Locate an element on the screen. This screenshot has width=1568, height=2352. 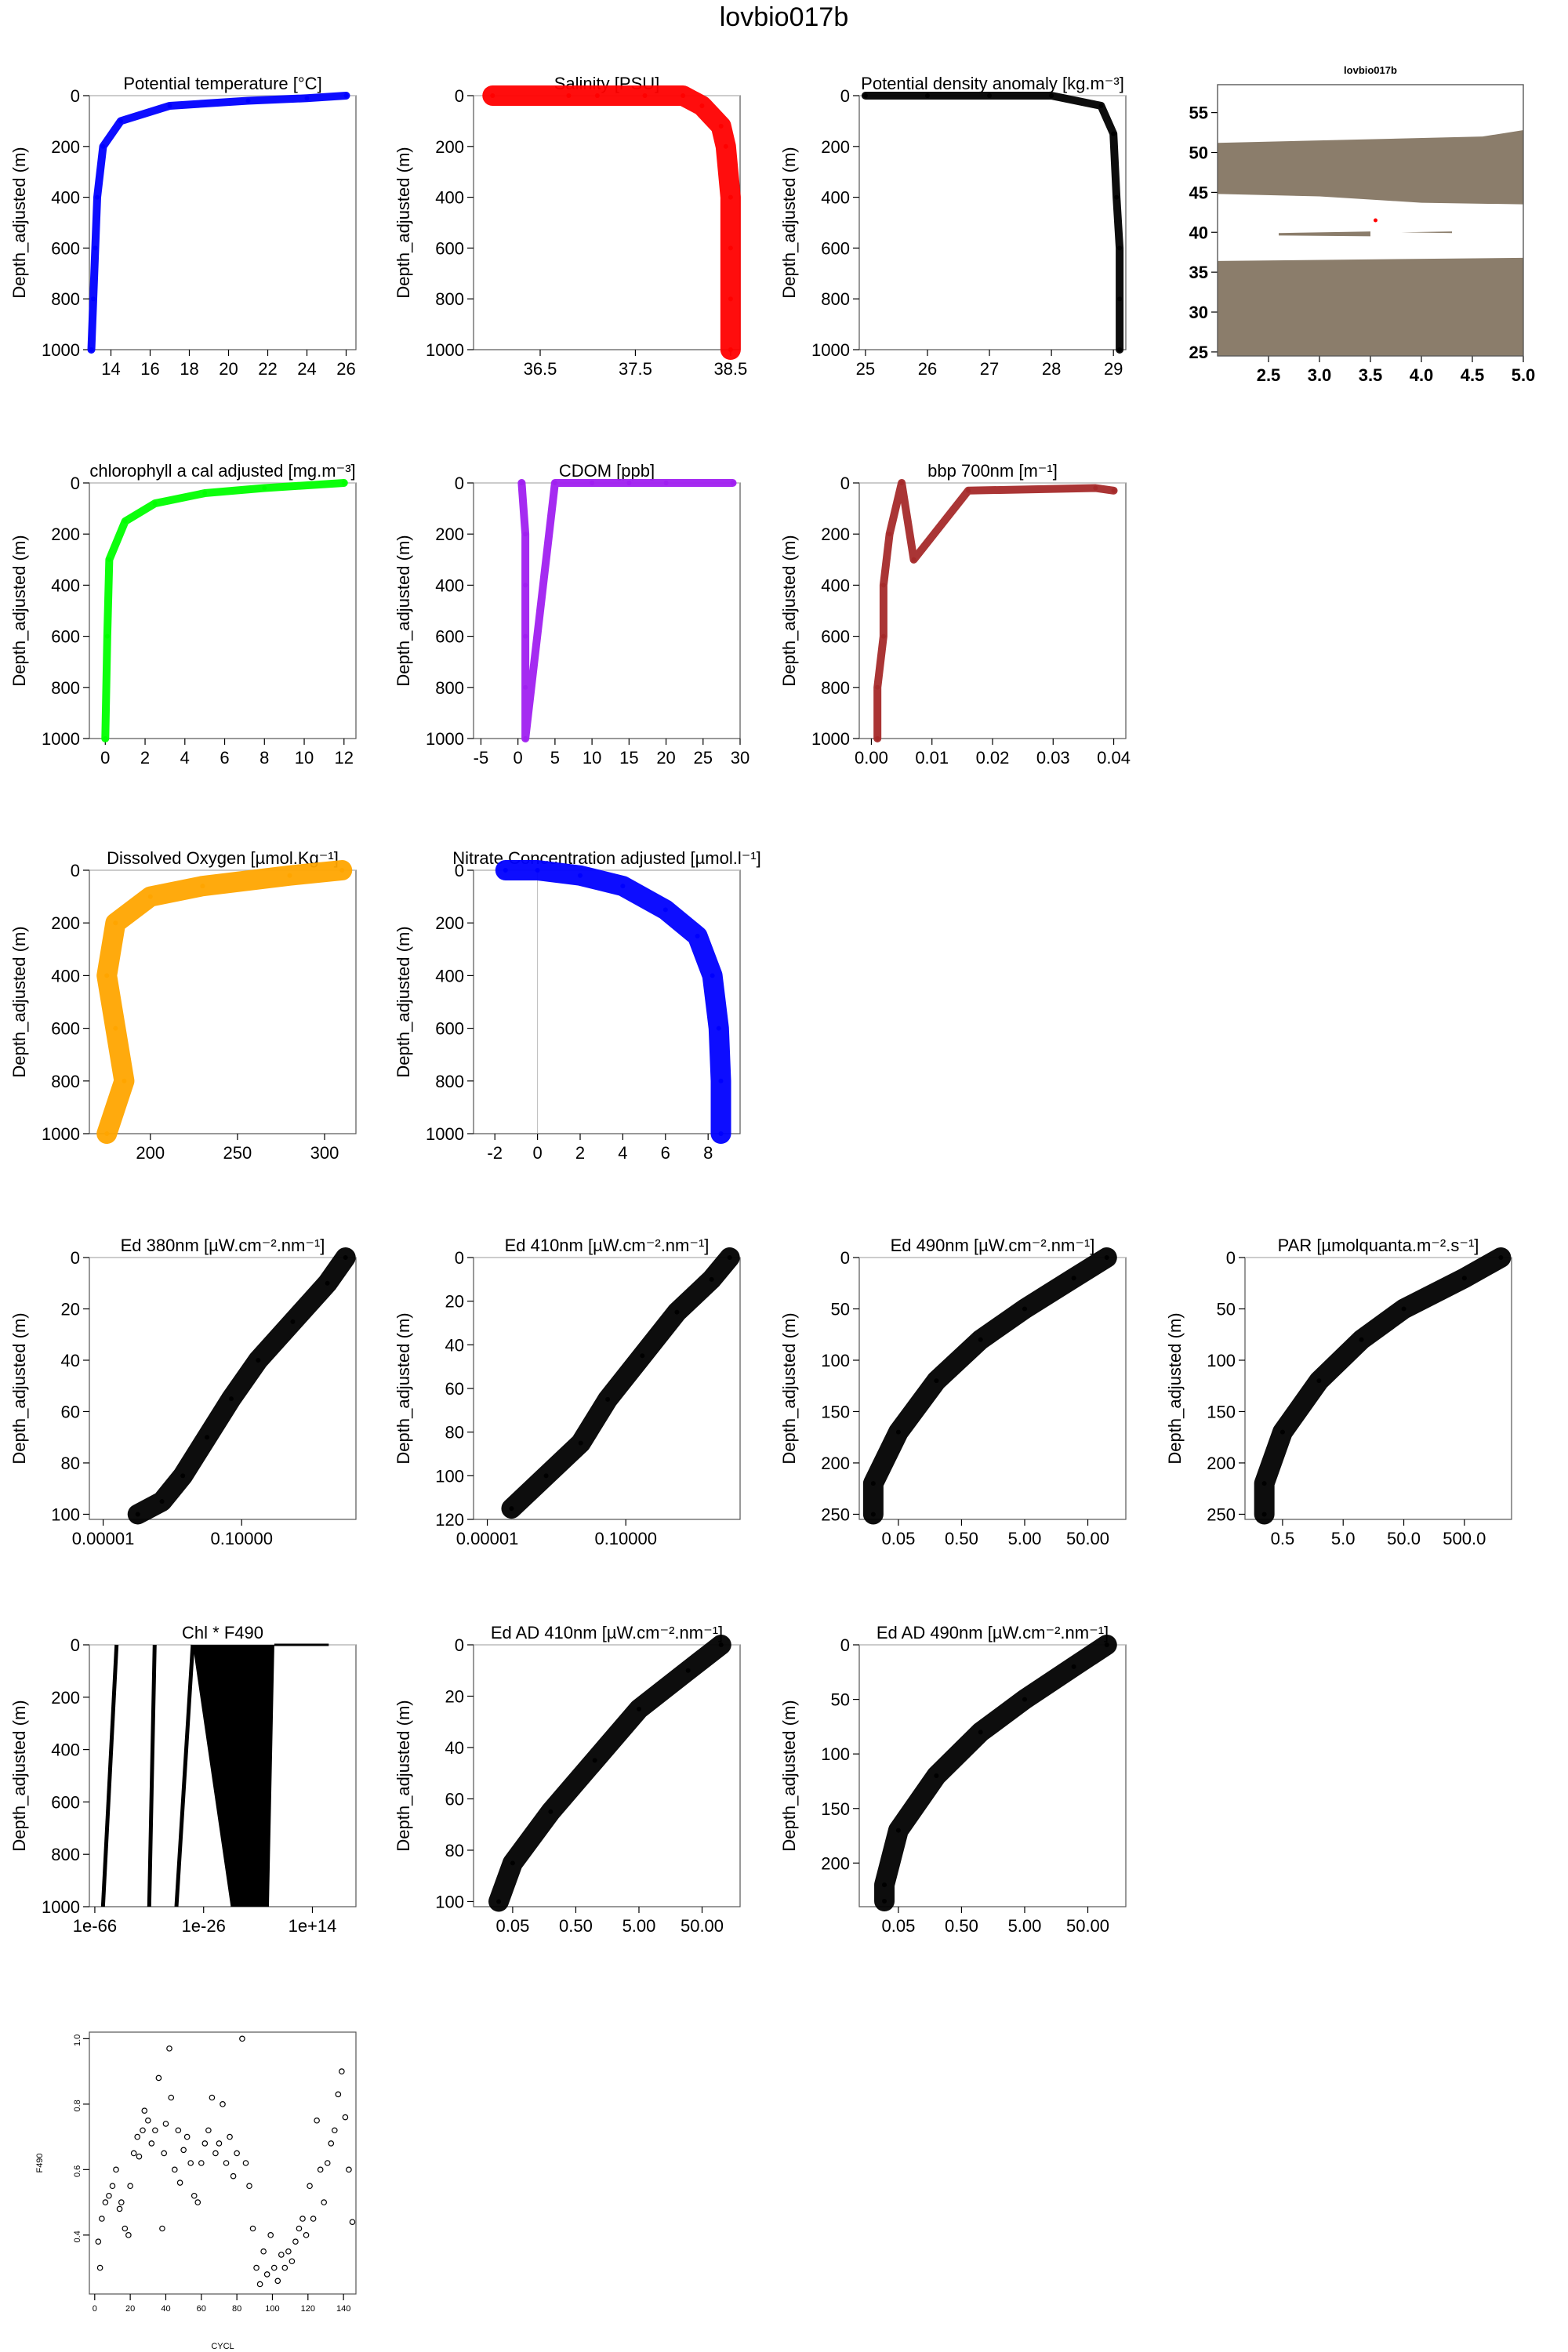
x-axis-label: CYCL is located at coordinates (222, 2346).